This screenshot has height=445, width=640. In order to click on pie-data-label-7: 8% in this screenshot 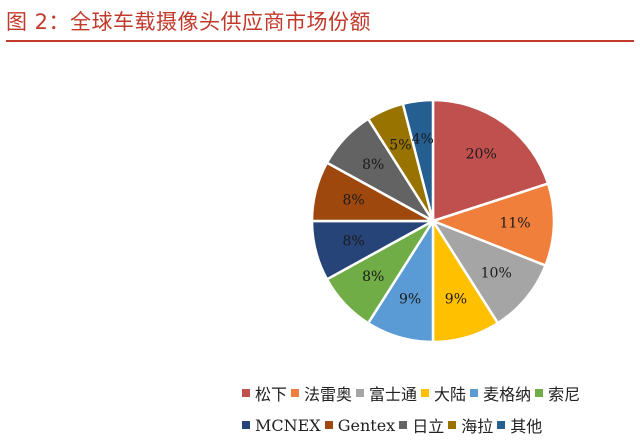, I will do `click(353, 241)`.